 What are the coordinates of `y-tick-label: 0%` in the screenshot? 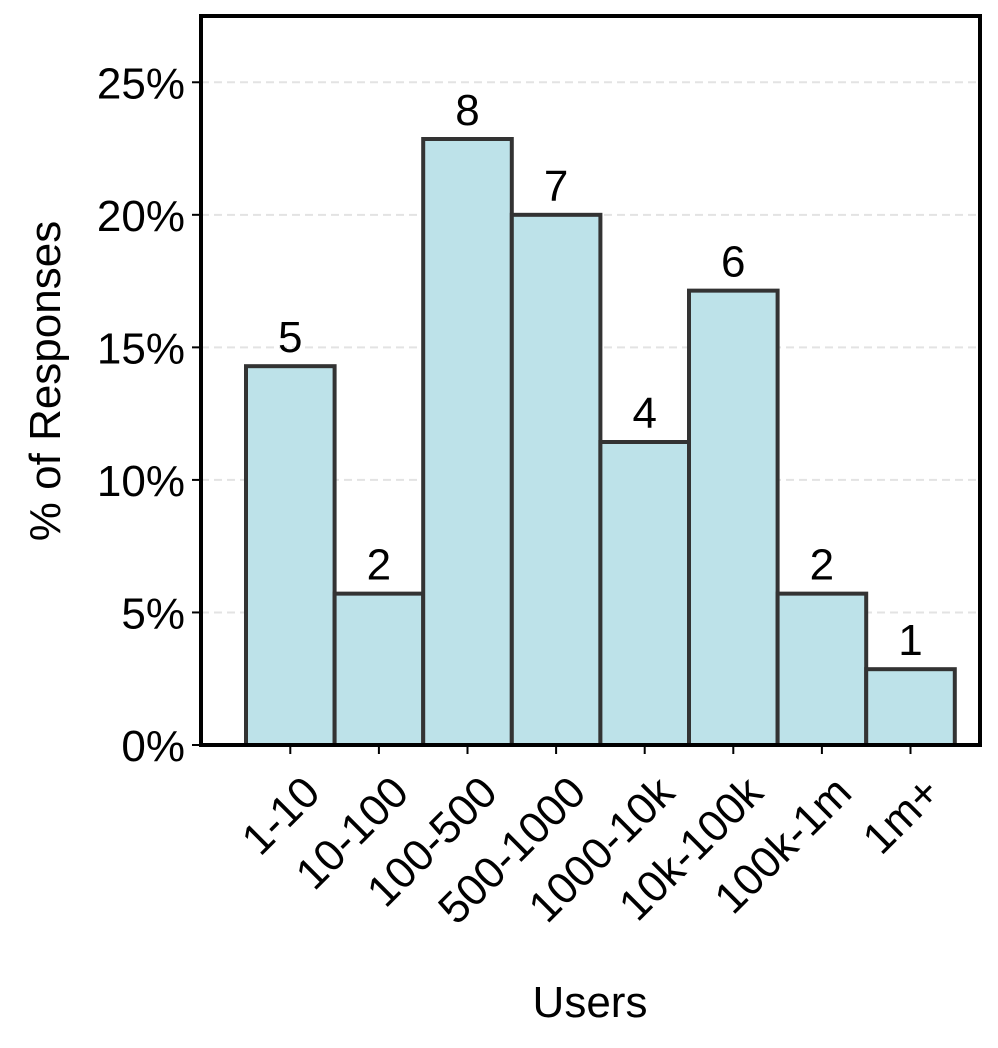 It's located at (153, 746).